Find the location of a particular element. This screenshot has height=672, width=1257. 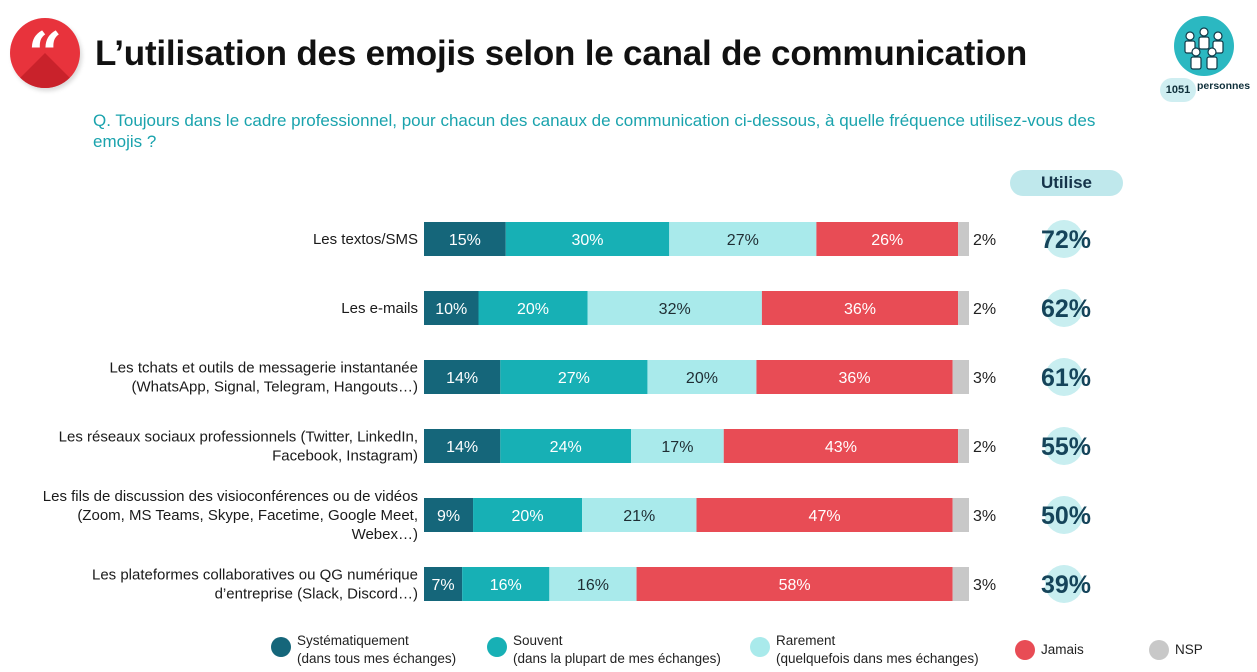

legend-label: NSP is located at coordinates (1189, 649).